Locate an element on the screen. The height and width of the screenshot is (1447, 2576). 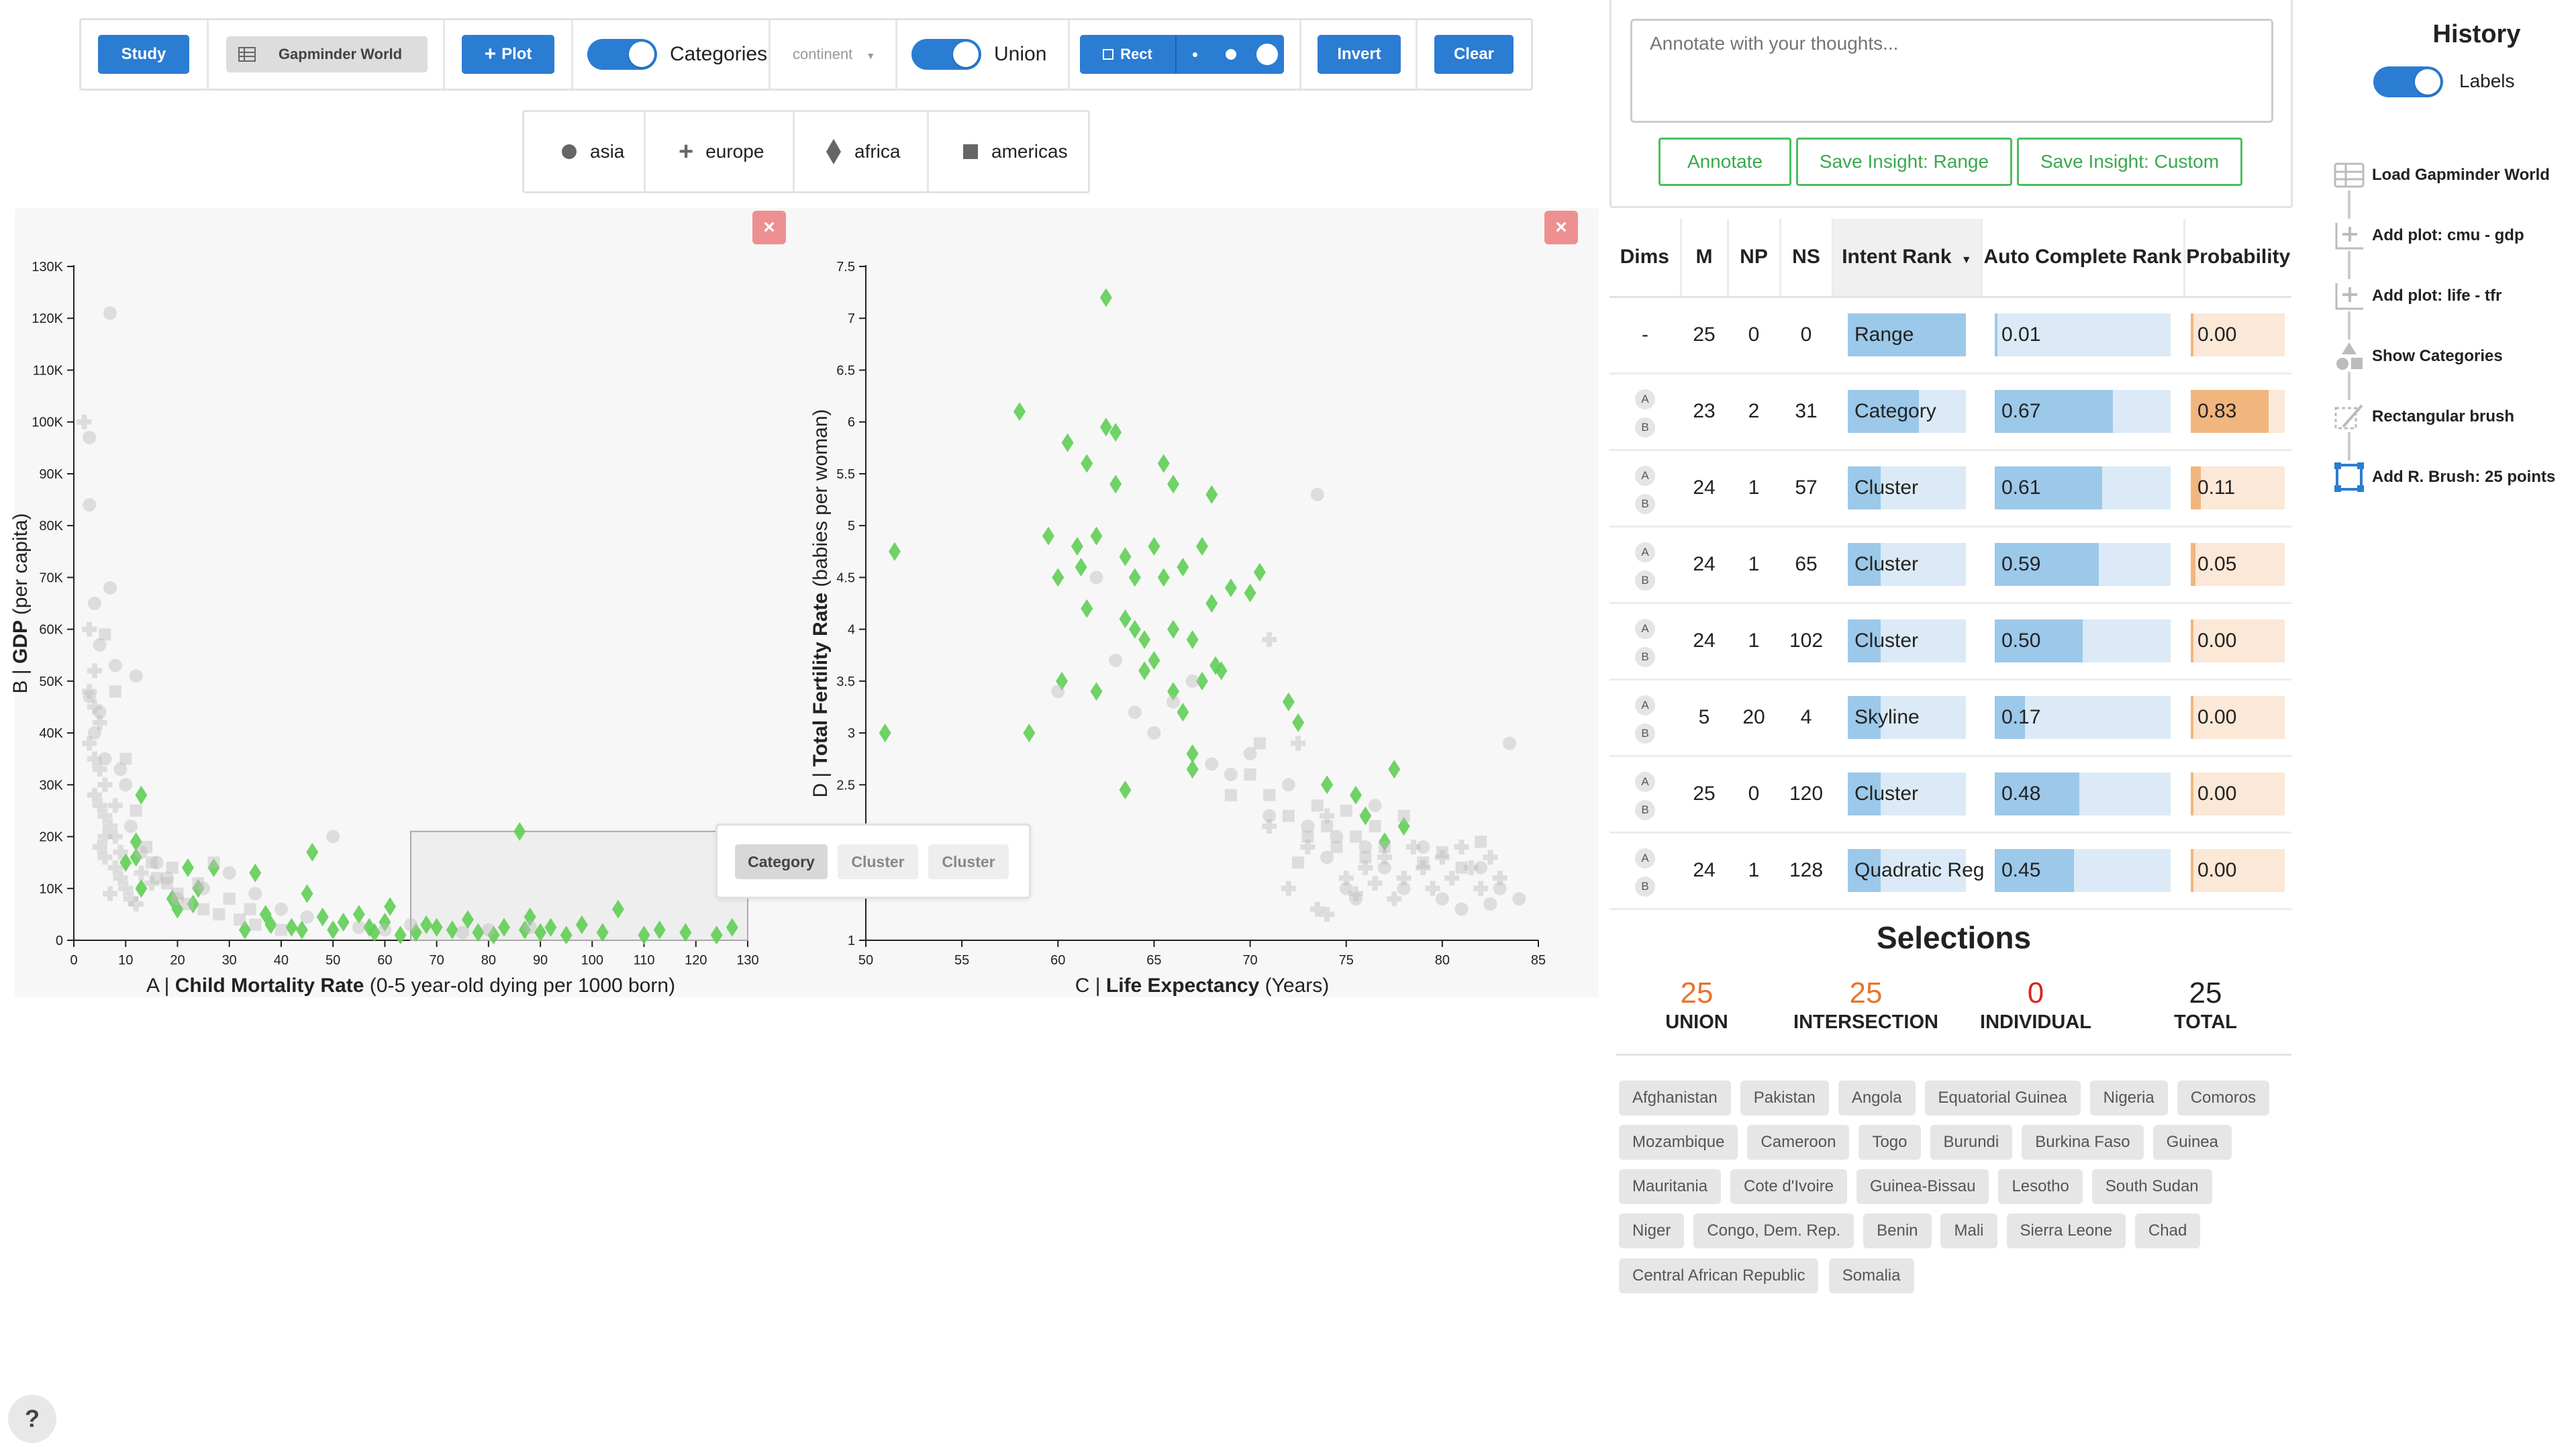
history-item-add-plot-gdp: Add plot: cmu - gdp is located at coordinates (2428, 236).